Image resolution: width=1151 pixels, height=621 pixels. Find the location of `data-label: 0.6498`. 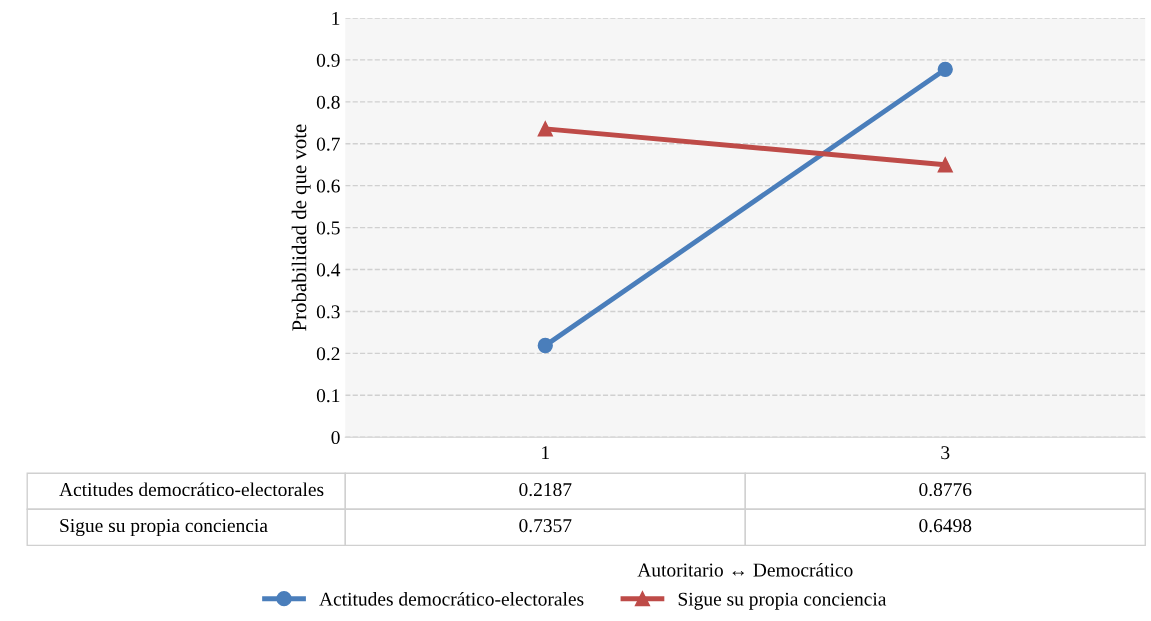

data-label: 0.6498 is located at coordinates (945, 526).